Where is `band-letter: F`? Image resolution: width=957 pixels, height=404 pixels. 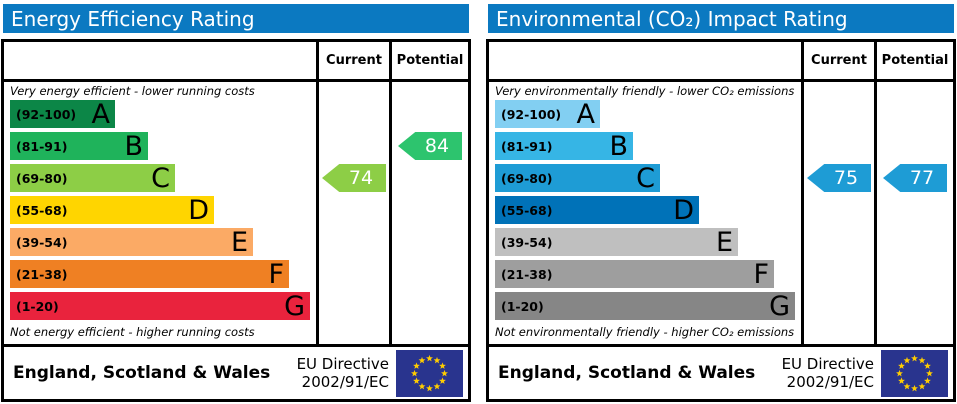
band-letter: F is located at coordinates (276, 274).